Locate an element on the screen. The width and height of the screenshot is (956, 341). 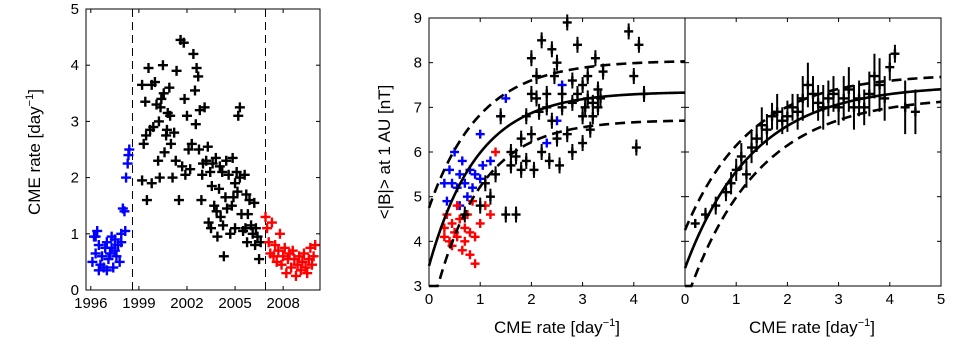
middle-panel-ylabel: <|B|> at 1 AU [nT] is located at coordinates (384, 152).